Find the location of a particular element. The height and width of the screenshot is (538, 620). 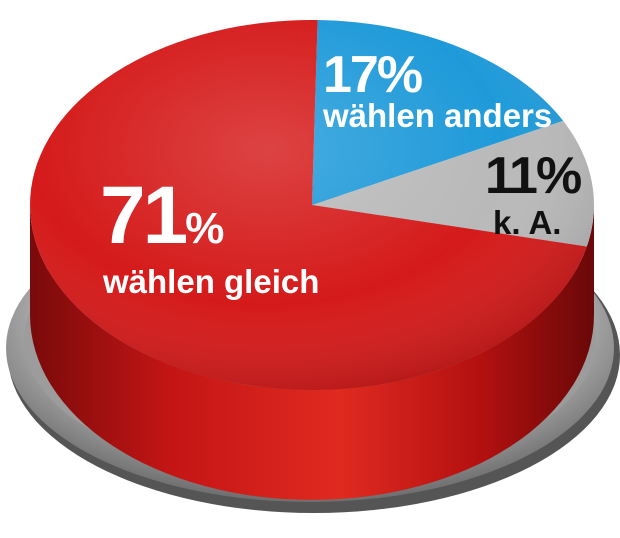

slice-label-wahlen-anders-value: 17% is located at coordinates (372, 75).